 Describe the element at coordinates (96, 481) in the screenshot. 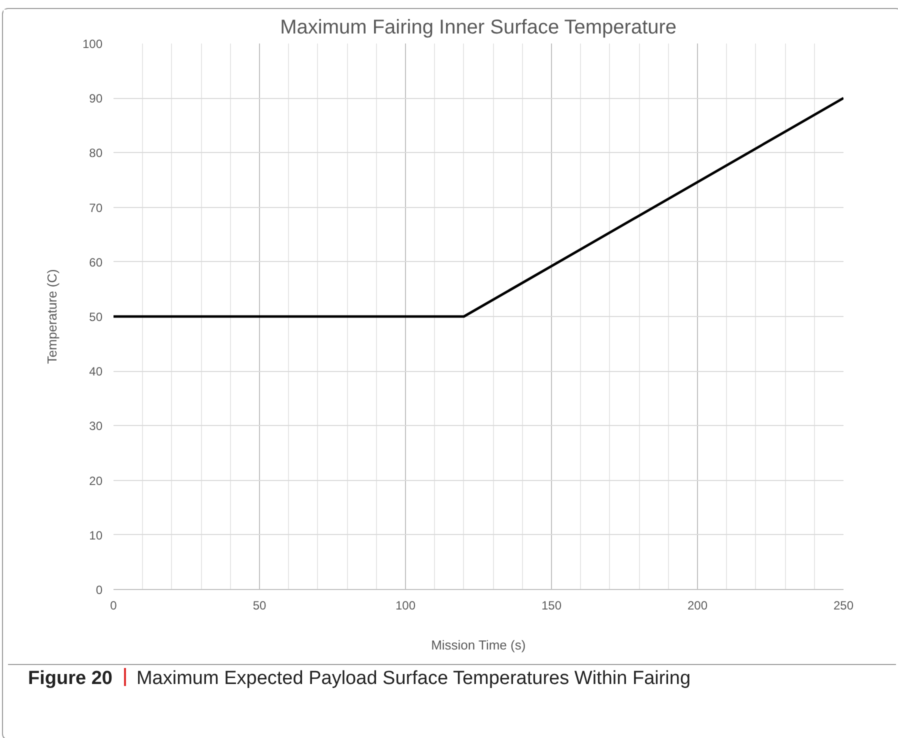

I see `y-tick-label: 20` at that location.